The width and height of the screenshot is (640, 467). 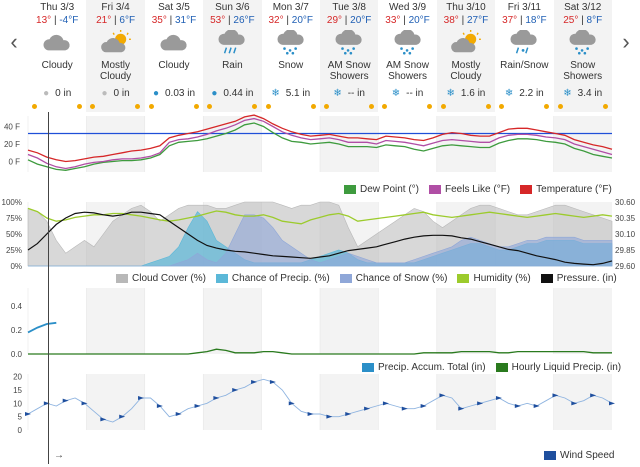 What do you see at coordinates (115, 56) in the screenshot?
I see `day-column: Fri 3/4 21° | 6°F Mostly Cloudy ● 0 in` at bounding box center [115, 56].